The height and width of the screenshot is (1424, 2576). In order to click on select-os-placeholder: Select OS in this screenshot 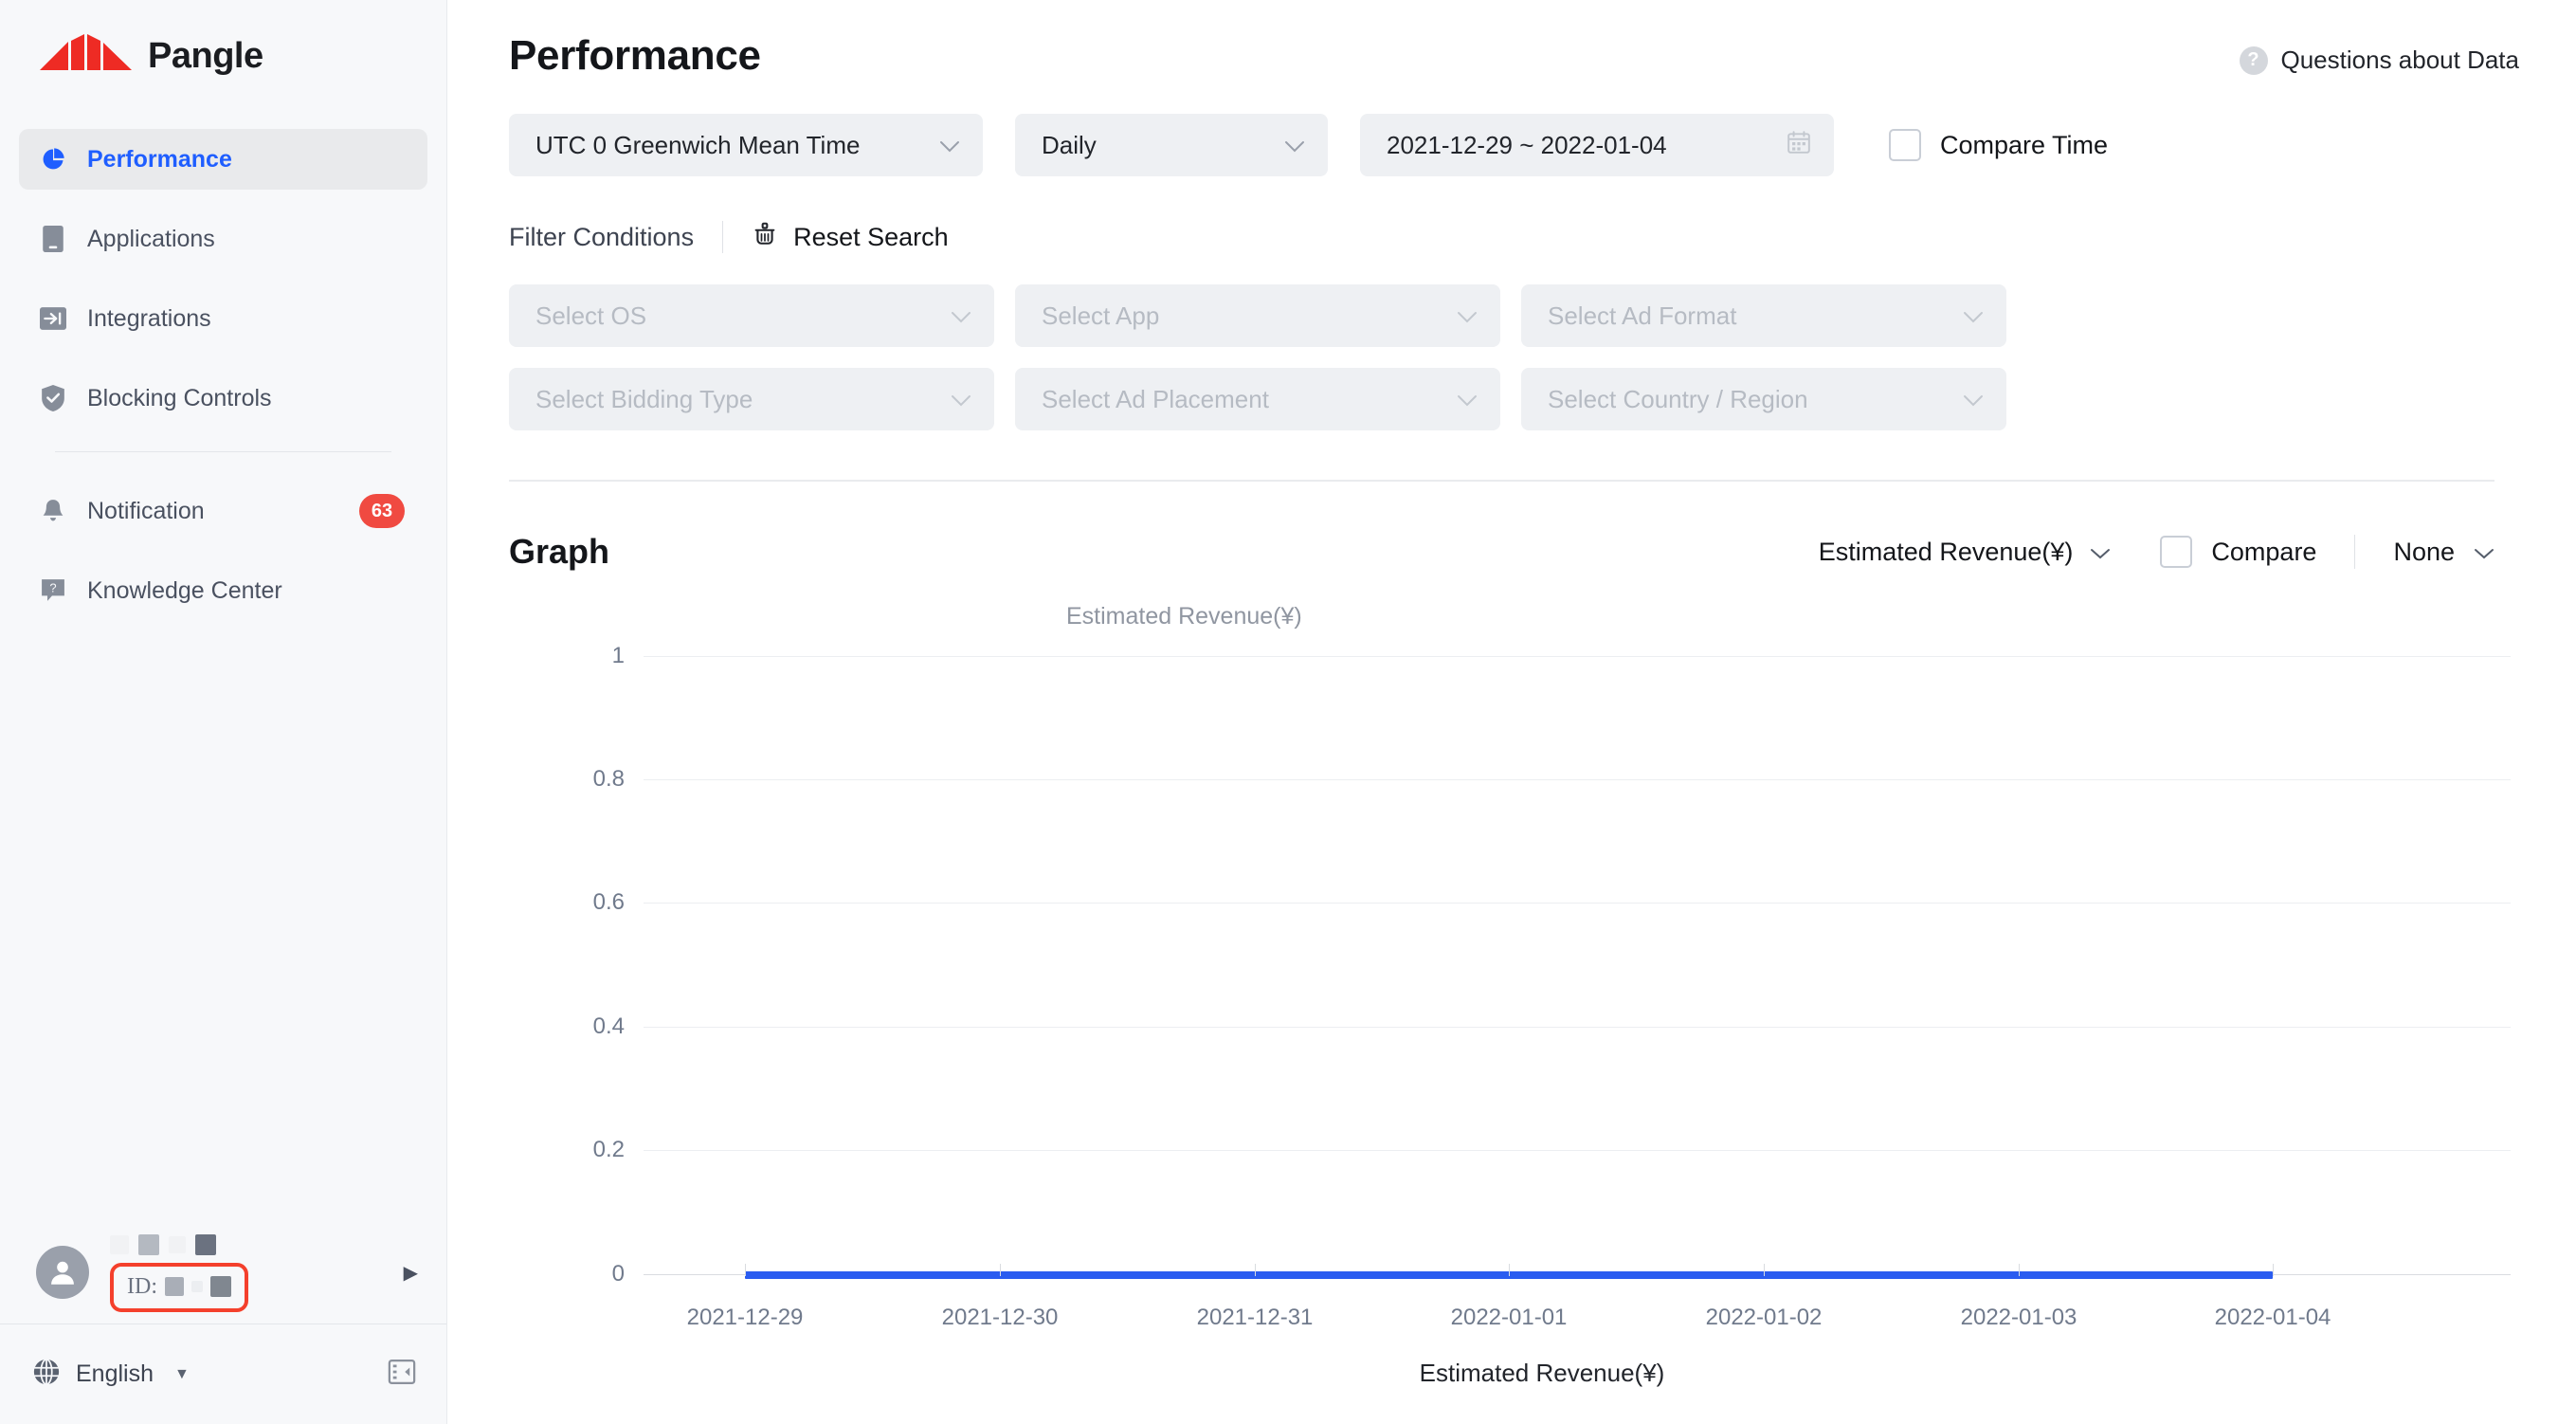, I will do `click(591, 315)`.